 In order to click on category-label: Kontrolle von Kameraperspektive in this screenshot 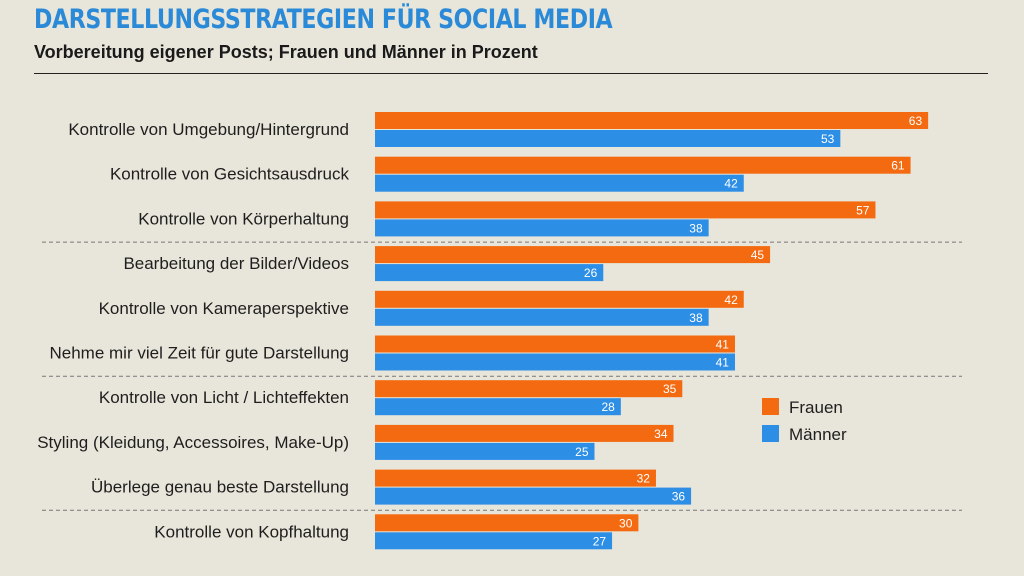, I will do `click(224, 308)`.